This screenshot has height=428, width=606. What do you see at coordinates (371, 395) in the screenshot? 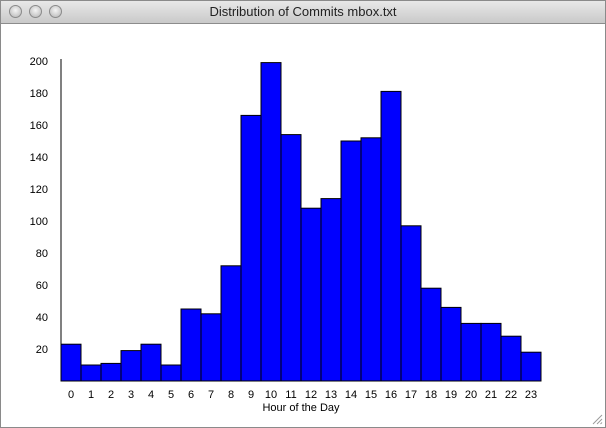
I see `x-tick-label: 15` at bounding box center [371, 395].